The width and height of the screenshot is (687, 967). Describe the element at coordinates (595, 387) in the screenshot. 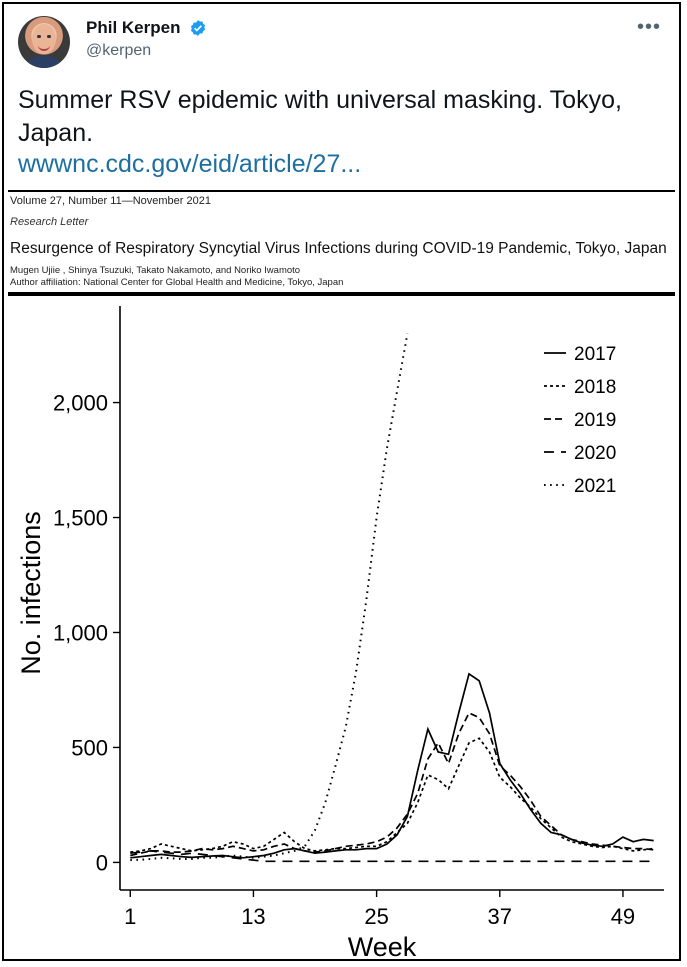

I see `legend-label: 2018` at that location.